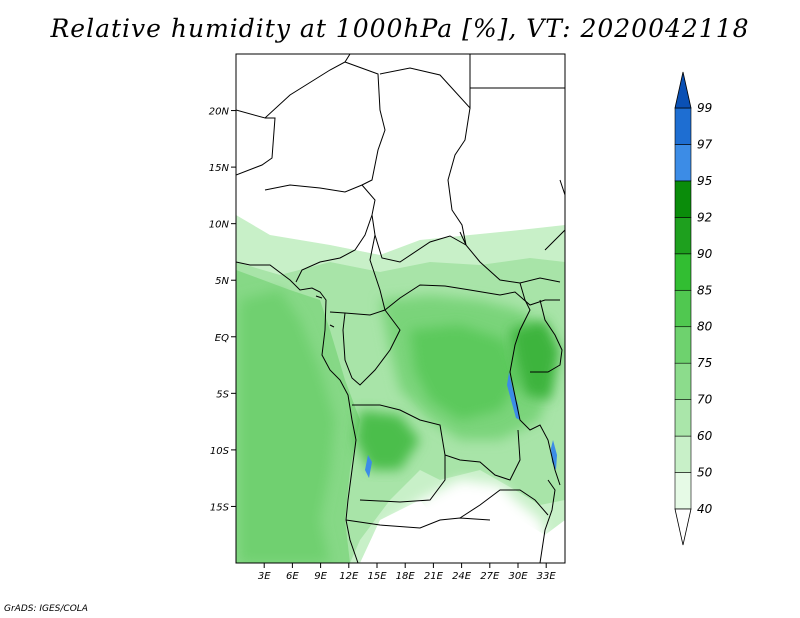 Image resolution: width=800 pixels, height=618 pixels. I want to click on colorbar-label: 70, so click(705, 400).